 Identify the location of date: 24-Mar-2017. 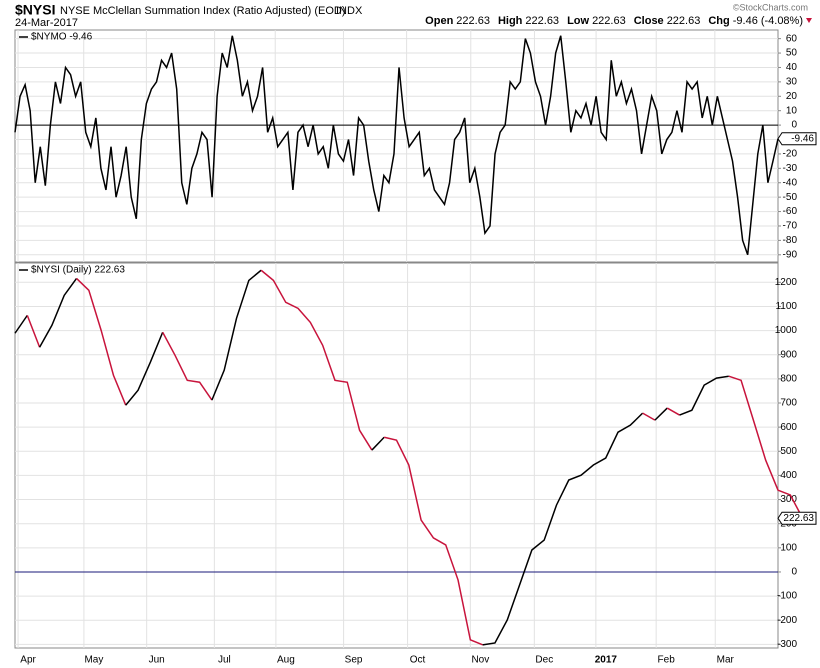
(46, 23).